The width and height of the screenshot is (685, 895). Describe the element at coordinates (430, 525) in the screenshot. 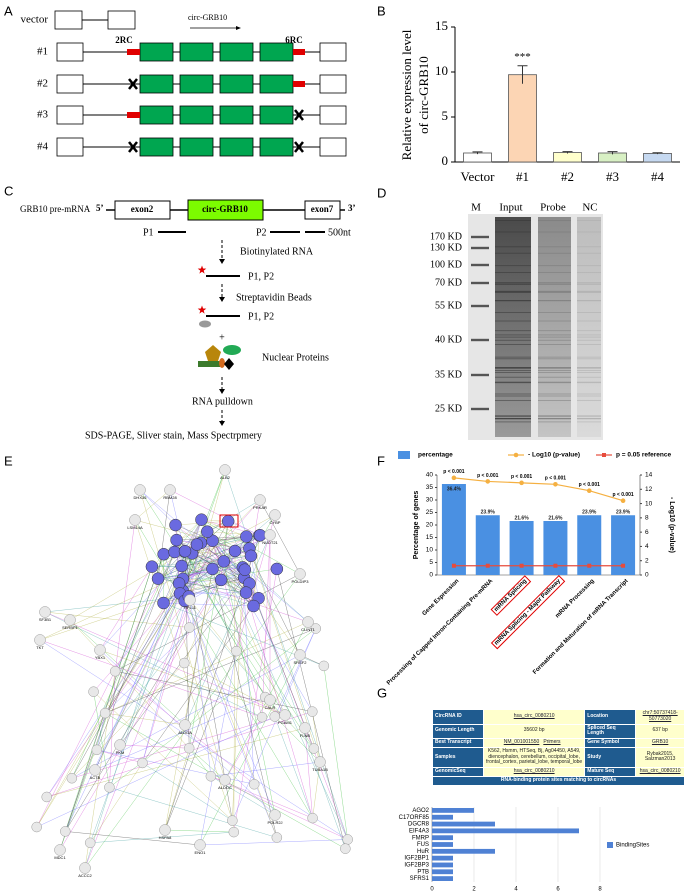

I see `y-tick-label: 20` at that location.